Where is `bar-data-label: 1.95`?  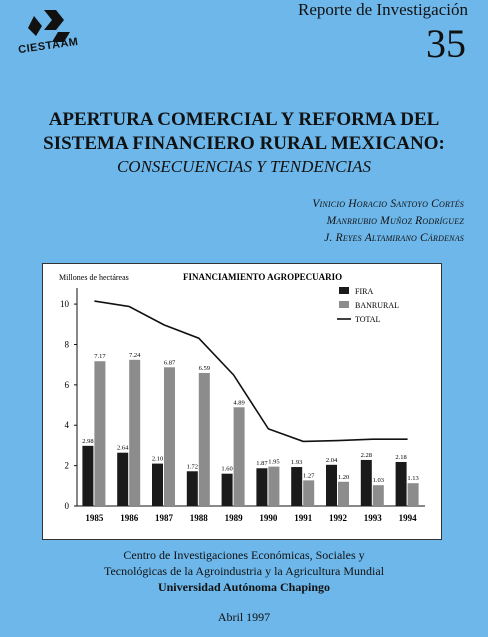
bar-data-label: 1.95 is located at coordinates (273, 462).